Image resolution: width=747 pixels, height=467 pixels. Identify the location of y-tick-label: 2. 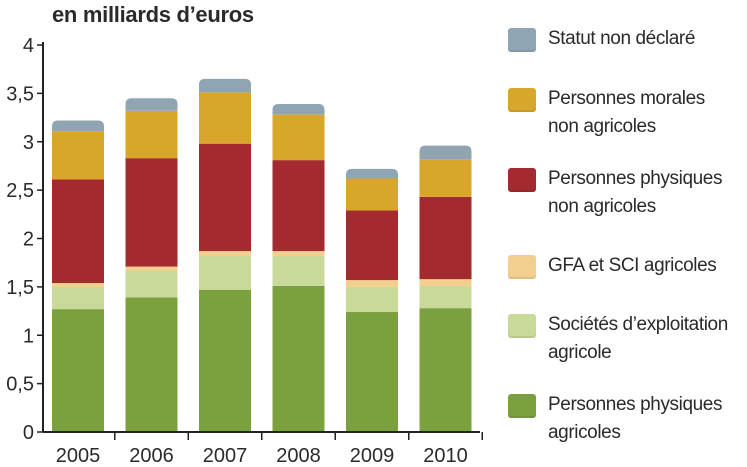
(28, 240).